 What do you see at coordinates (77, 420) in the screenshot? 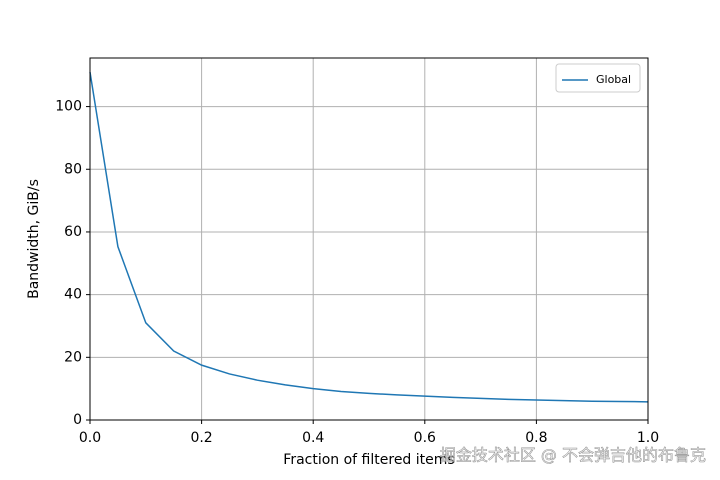
I see `y-tick-label: 0` at bounding box center [77, 420].